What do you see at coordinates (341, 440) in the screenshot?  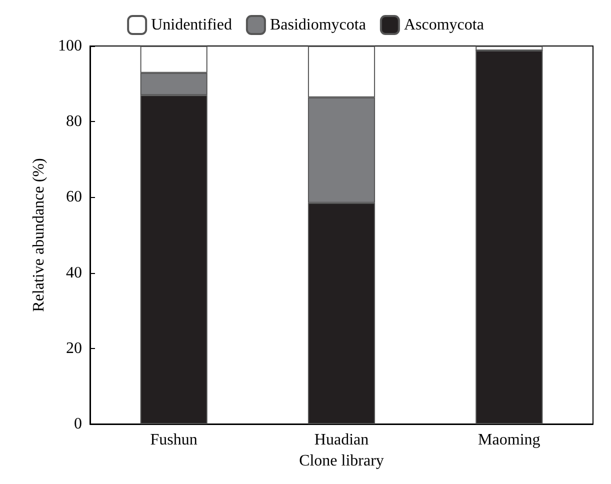 I see `x-tick-label: Huadian` at bounding box center [341, 440].